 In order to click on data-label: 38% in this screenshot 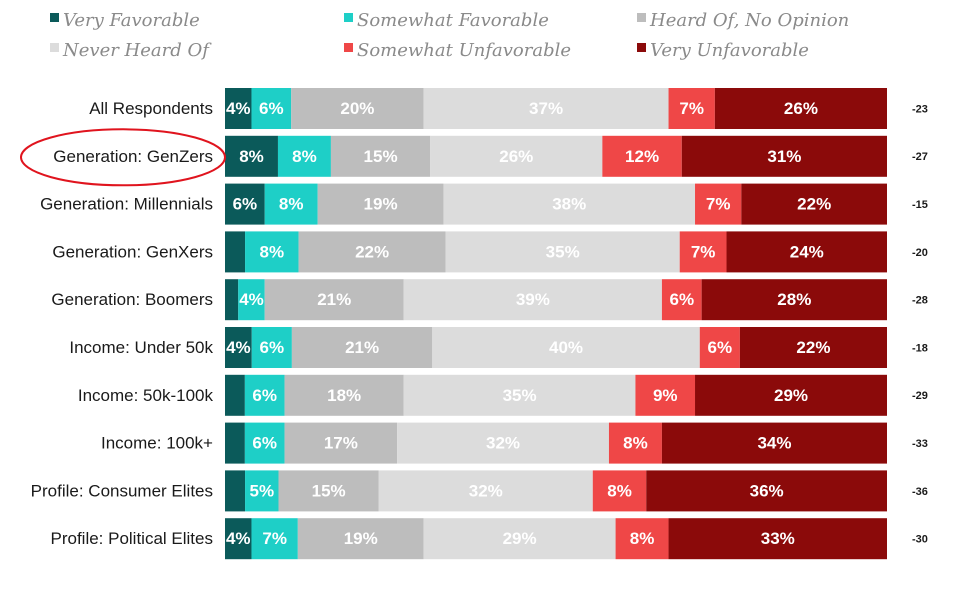, I will do `click(569, 204)`.